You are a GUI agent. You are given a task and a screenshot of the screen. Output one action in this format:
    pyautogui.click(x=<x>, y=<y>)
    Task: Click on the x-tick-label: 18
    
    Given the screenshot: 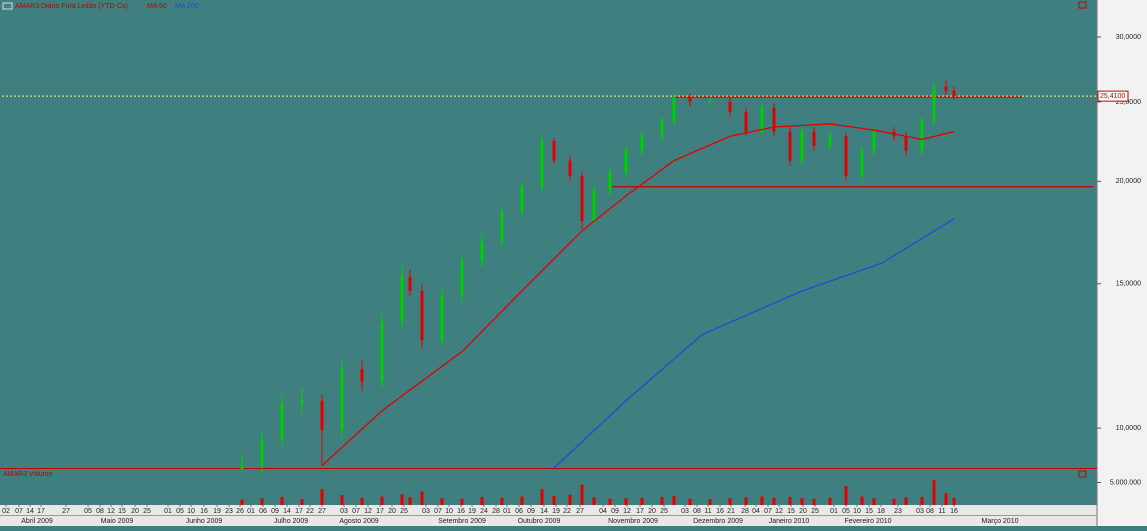 What is the action you would take?
    pyautogui.click(x=881, y=511)
    